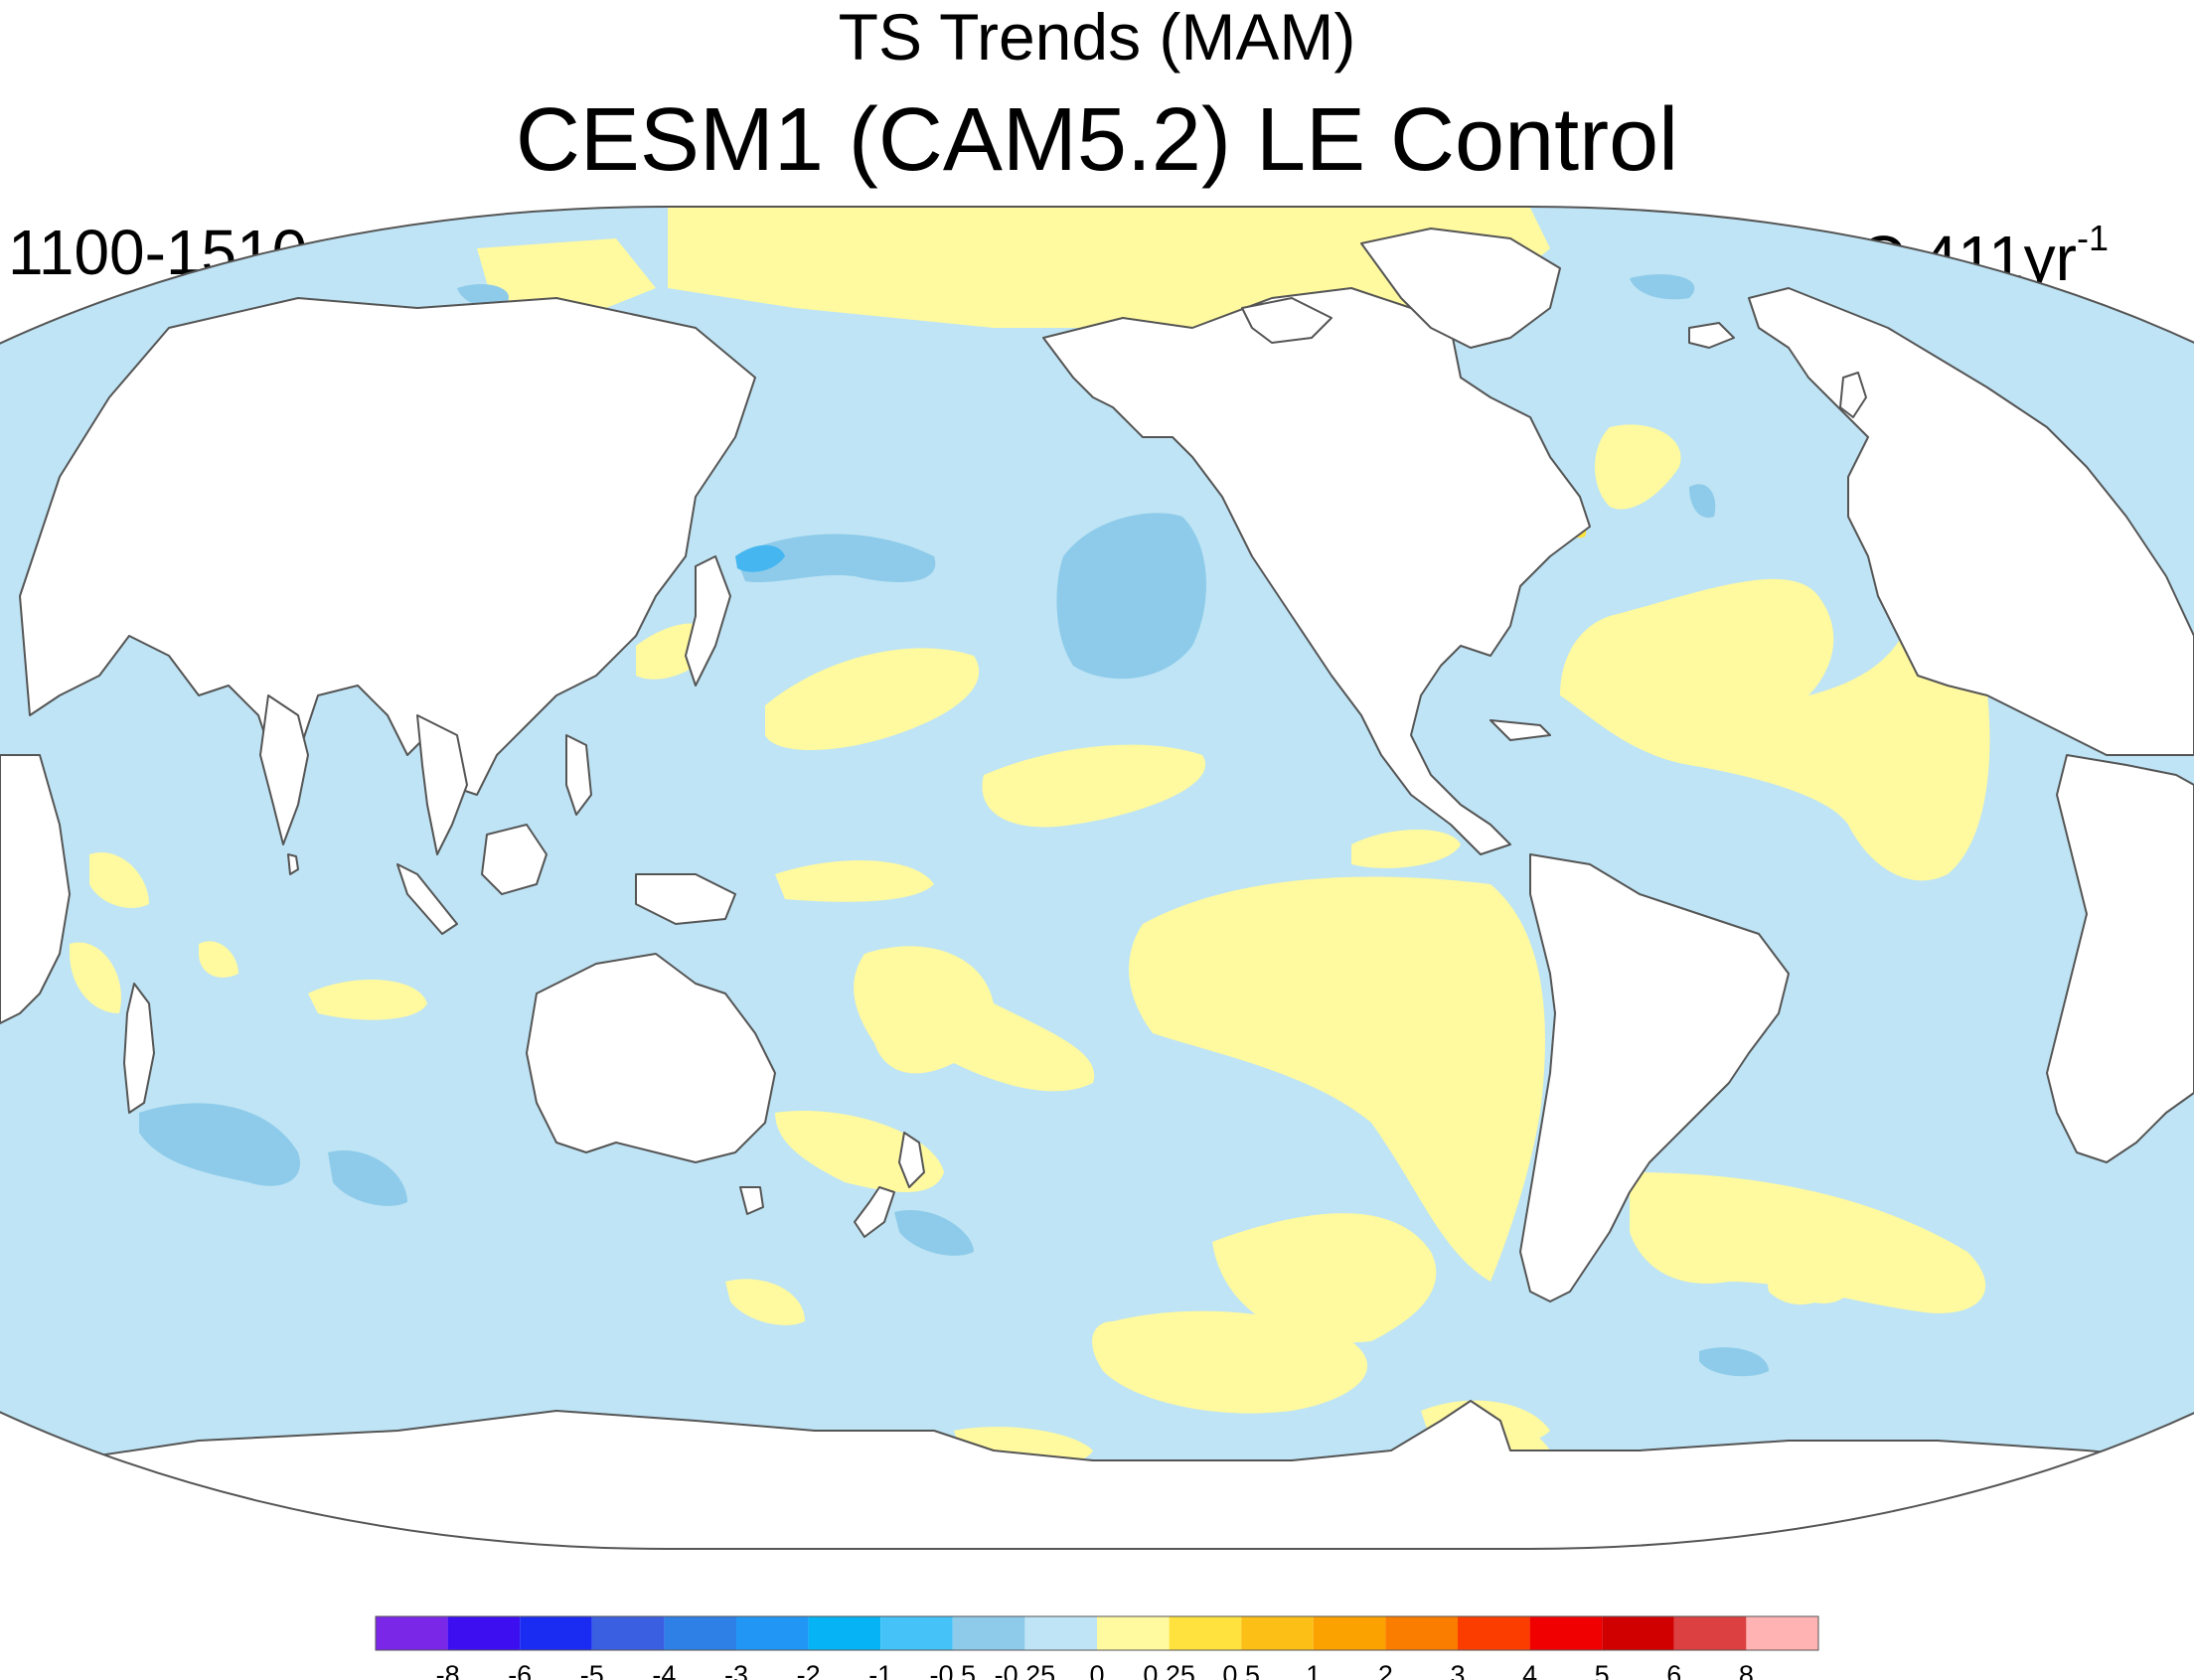  Describe the element at coordinates (448, 1670) in the screenshot. I see `colorbar-label: -8` at that location.